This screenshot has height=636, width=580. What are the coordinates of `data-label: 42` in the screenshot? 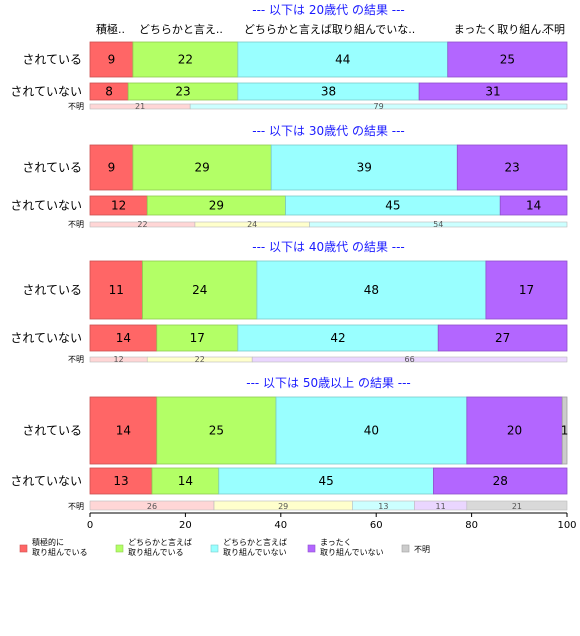 It's located at (337, 338).